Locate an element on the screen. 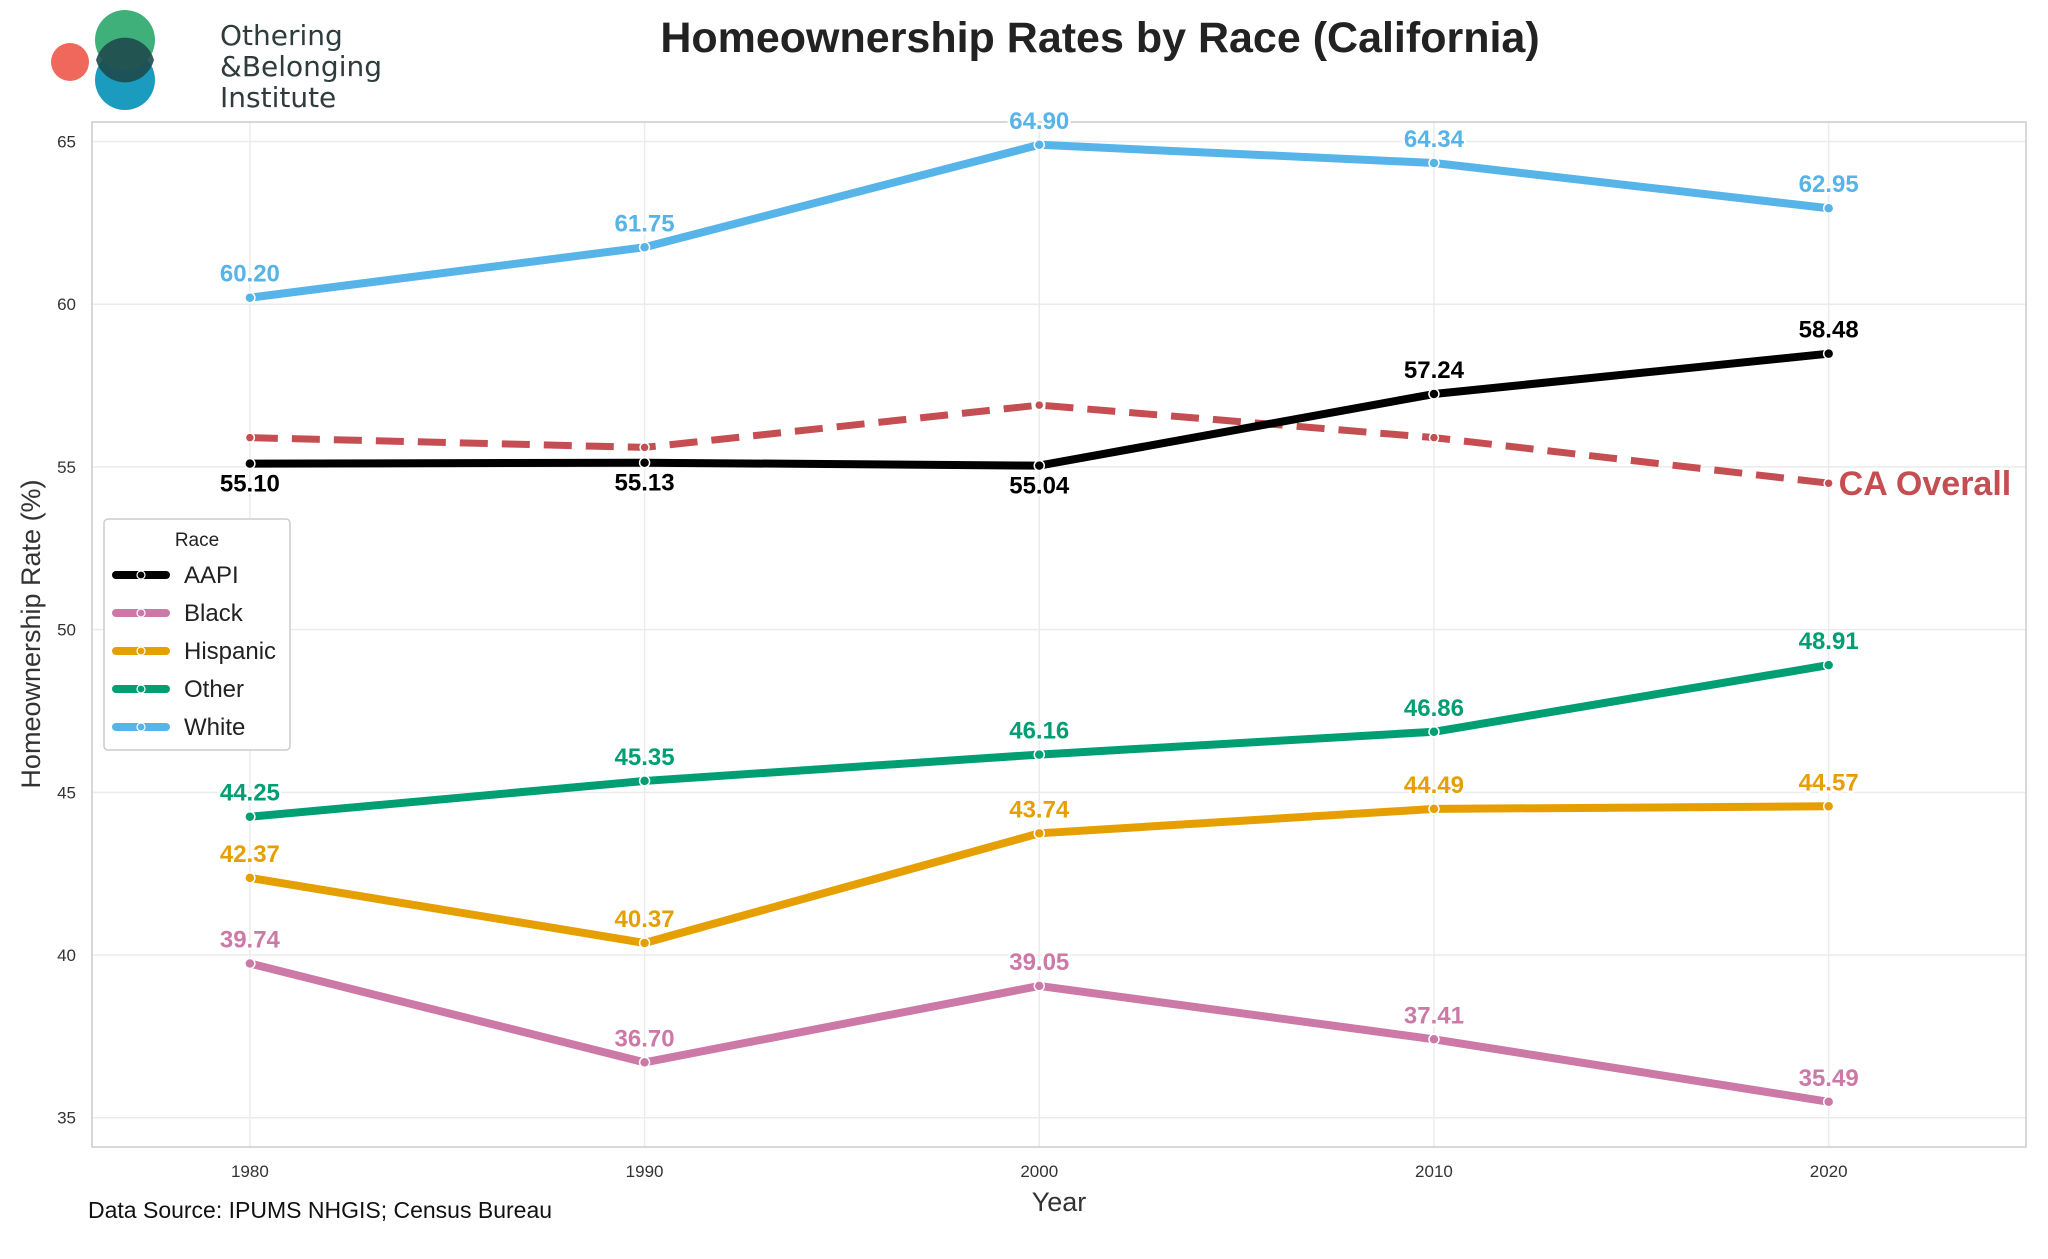  data-label-aapi: 57.24 is located at coordinates (1434, 370).